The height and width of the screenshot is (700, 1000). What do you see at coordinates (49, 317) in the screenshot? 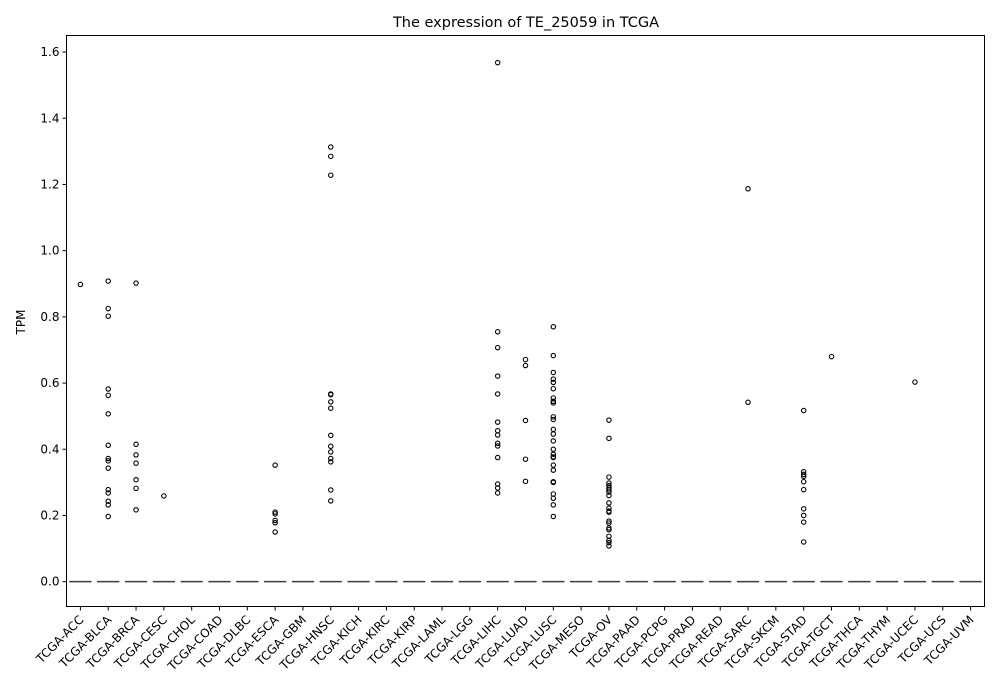
I see `y-tick-label: 0.8` at bounding box center [49, 317].